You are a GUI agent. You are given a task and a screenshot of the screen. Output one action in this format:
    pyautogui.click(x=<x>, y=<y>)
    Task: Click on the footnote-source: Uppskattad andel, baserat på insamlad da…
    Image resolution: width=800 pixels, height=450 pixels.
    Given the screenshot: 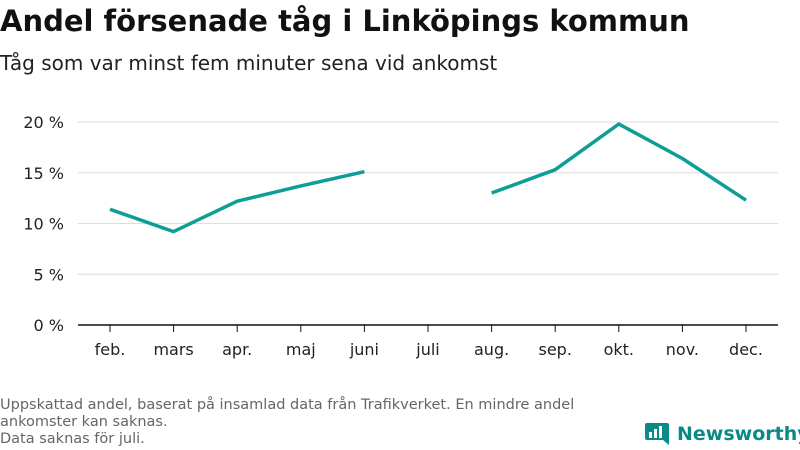 What is the action you would take?
    pyautogui.click(x=287, y=413)
    